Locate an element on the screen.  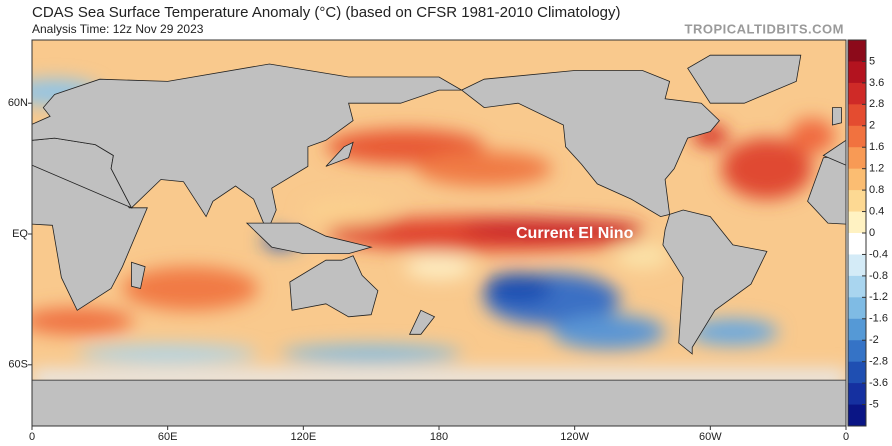
lon-label: 120W is located at coordinates (574, 437).